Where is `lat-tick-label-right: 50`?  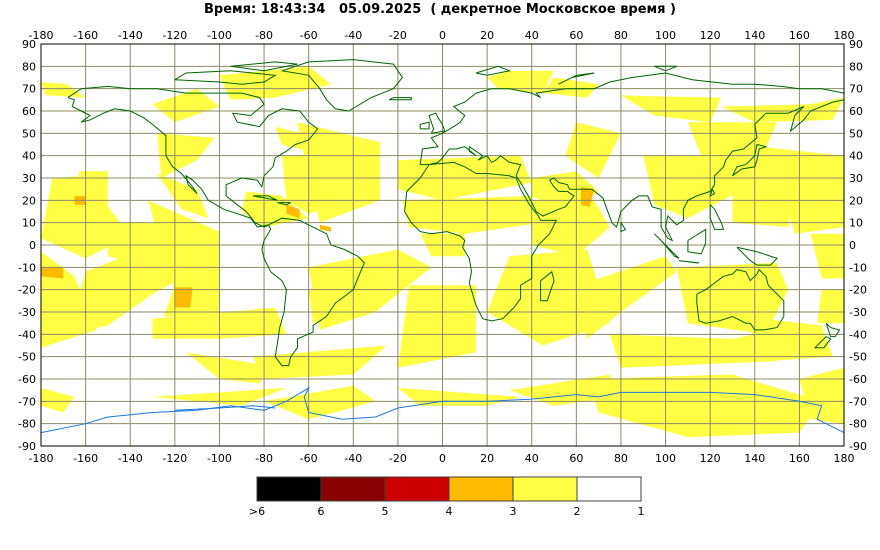
lat-tick-label-right: 50 is located at coordinates (856, 133).